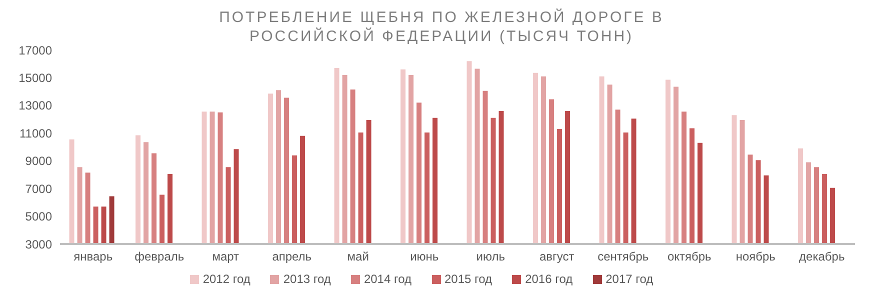  What do you see at coordinates (358, 257) in the screenshot?
I see `x-tick-label: май` at bounding box center [358, 257].